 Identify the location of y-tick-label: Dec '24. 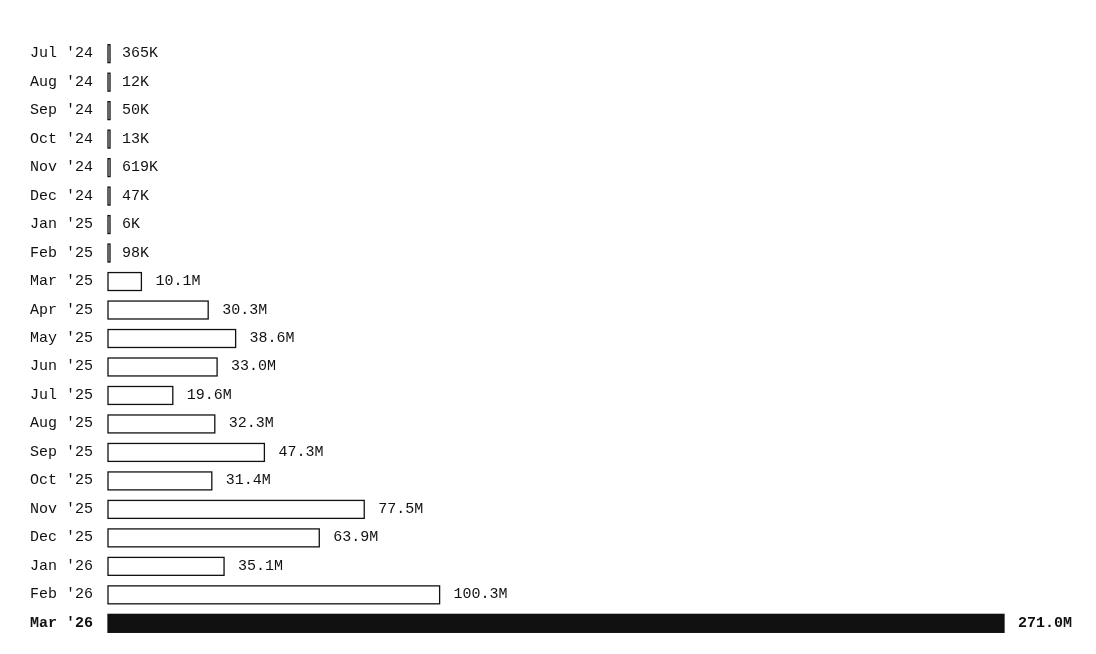
(62, 196).